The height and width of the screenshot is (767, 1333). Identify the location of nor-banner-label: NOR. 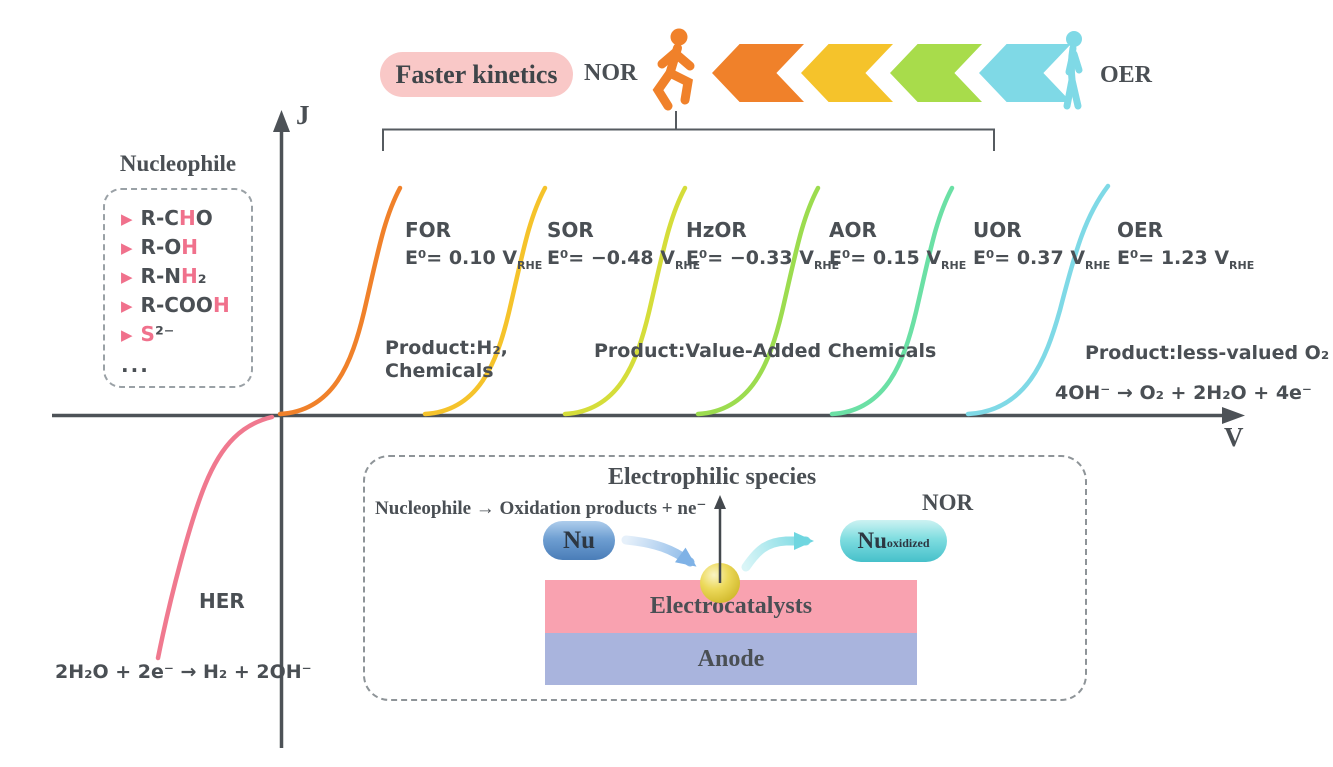
(611, 73).